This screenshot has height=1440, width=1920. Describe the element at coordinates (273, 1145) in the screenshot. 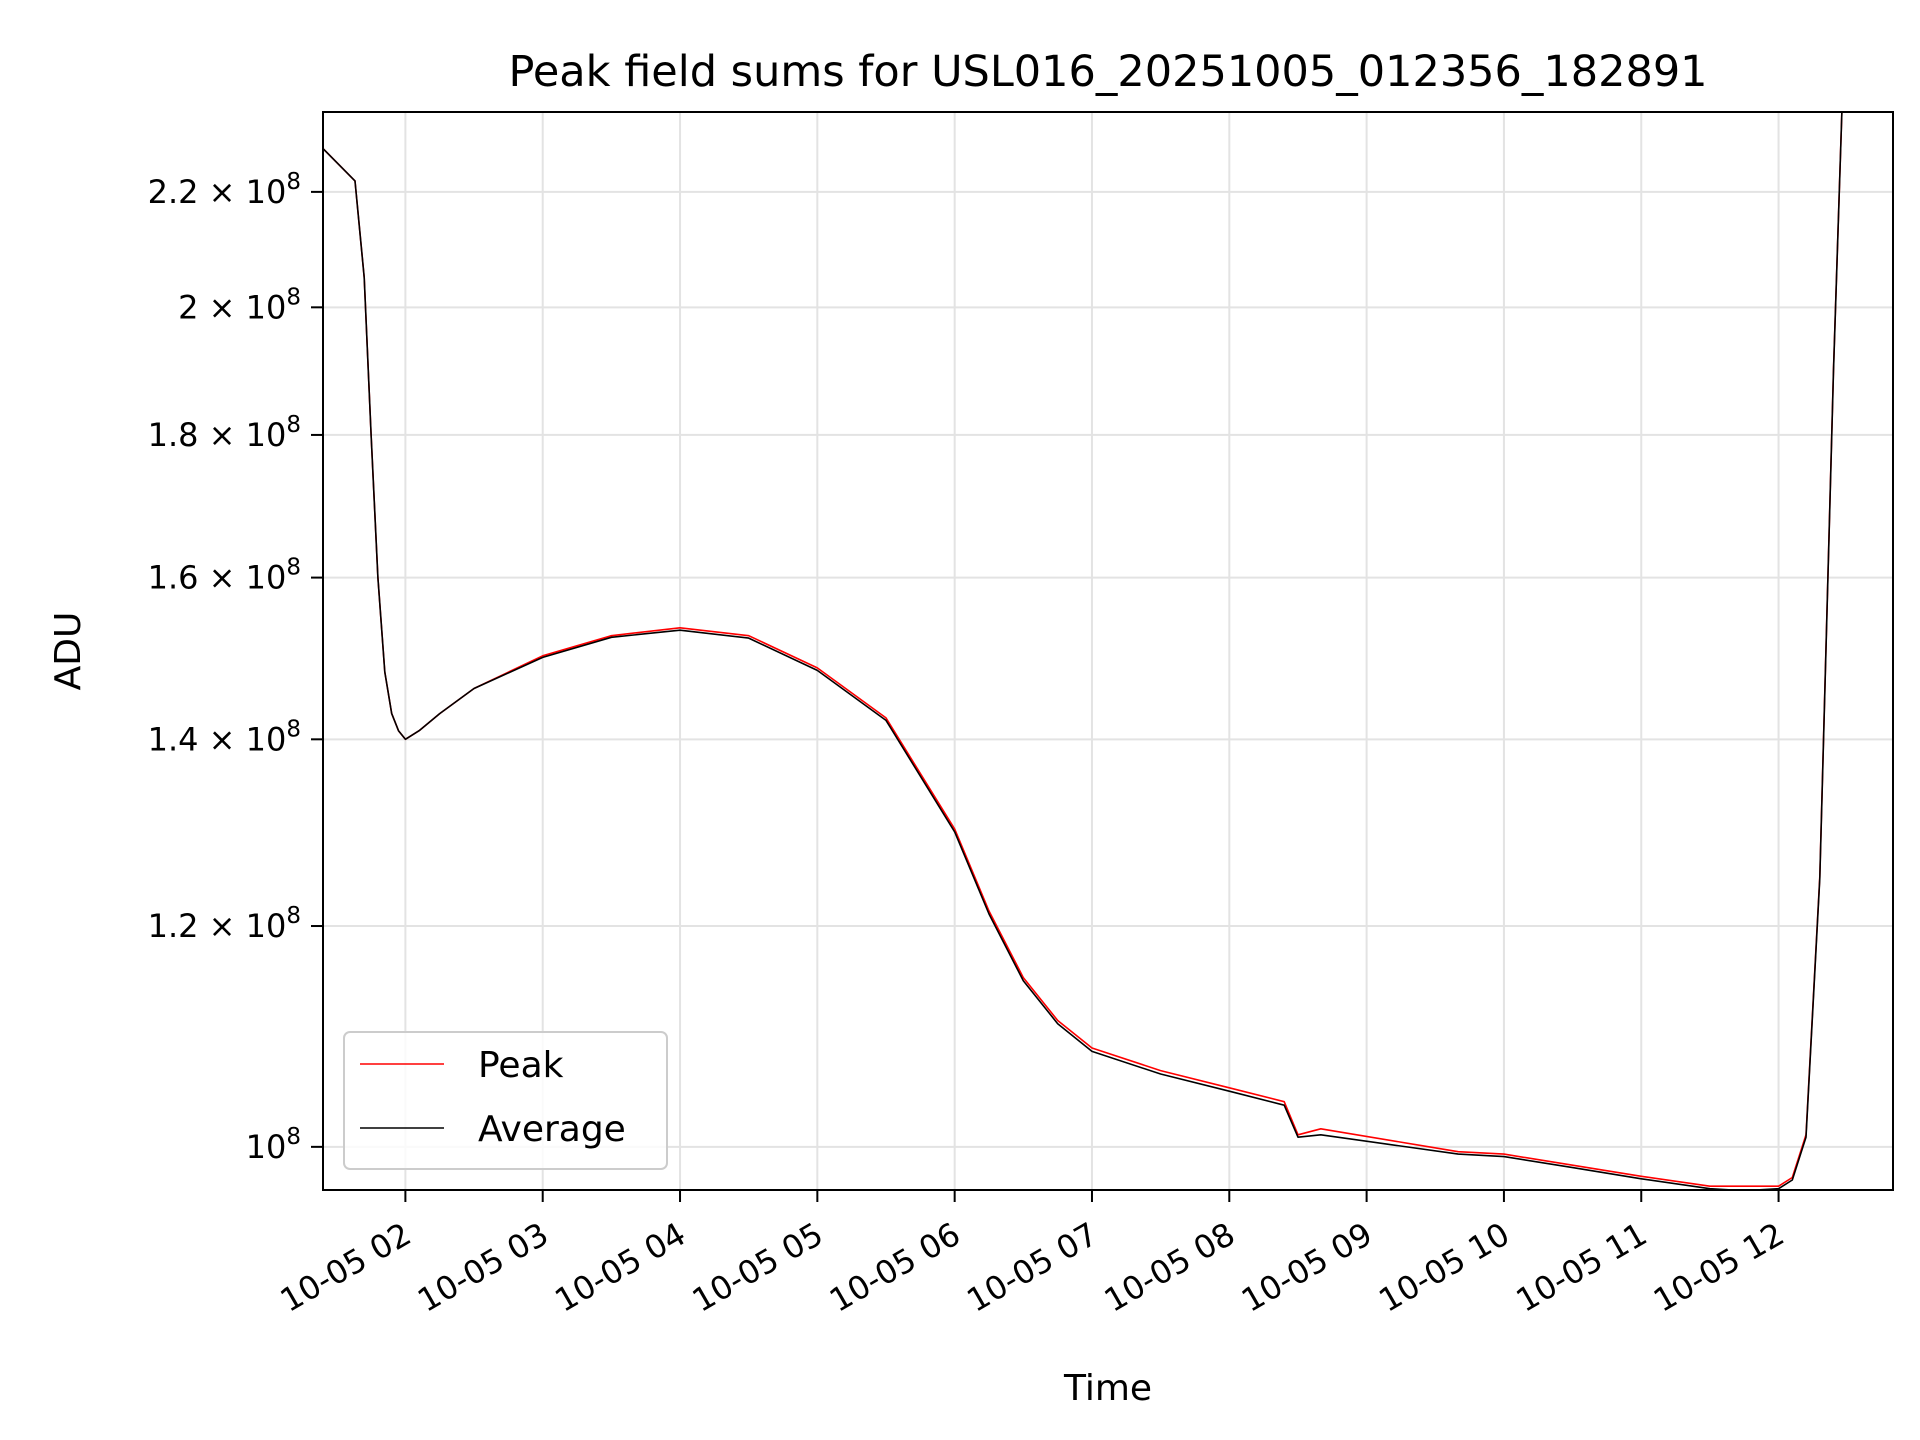

I see `y-tick-label: 108` at that location.